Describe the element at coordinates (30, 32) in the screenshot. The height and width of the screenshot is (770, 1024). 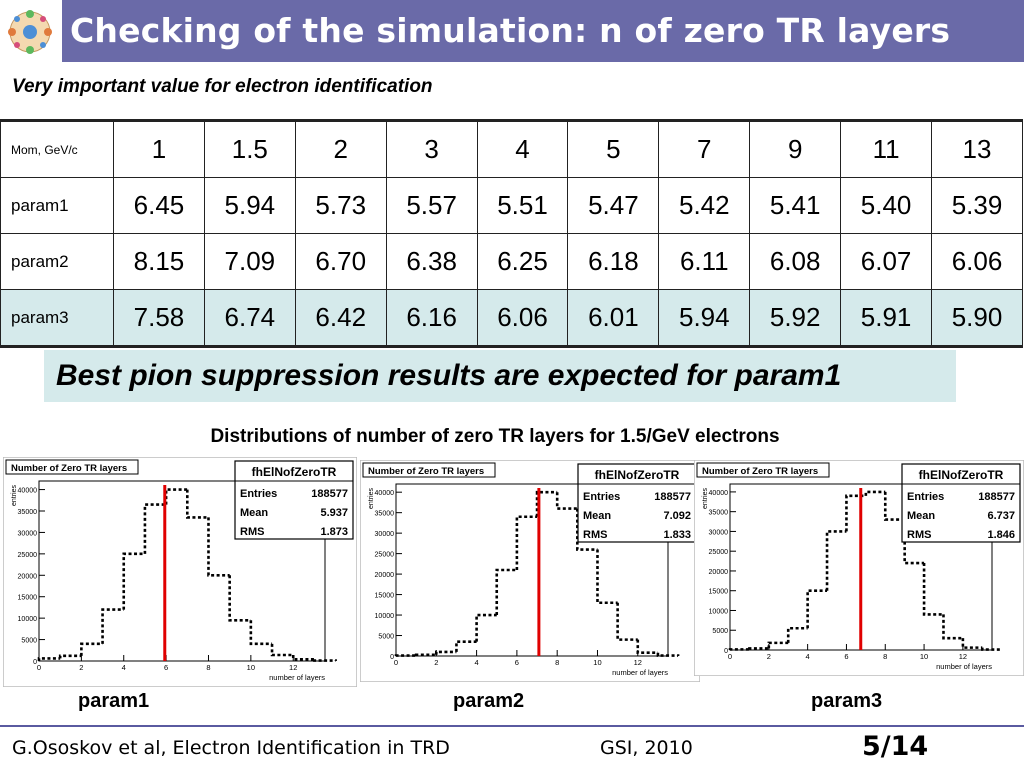
I see `logo-icon` at that location.